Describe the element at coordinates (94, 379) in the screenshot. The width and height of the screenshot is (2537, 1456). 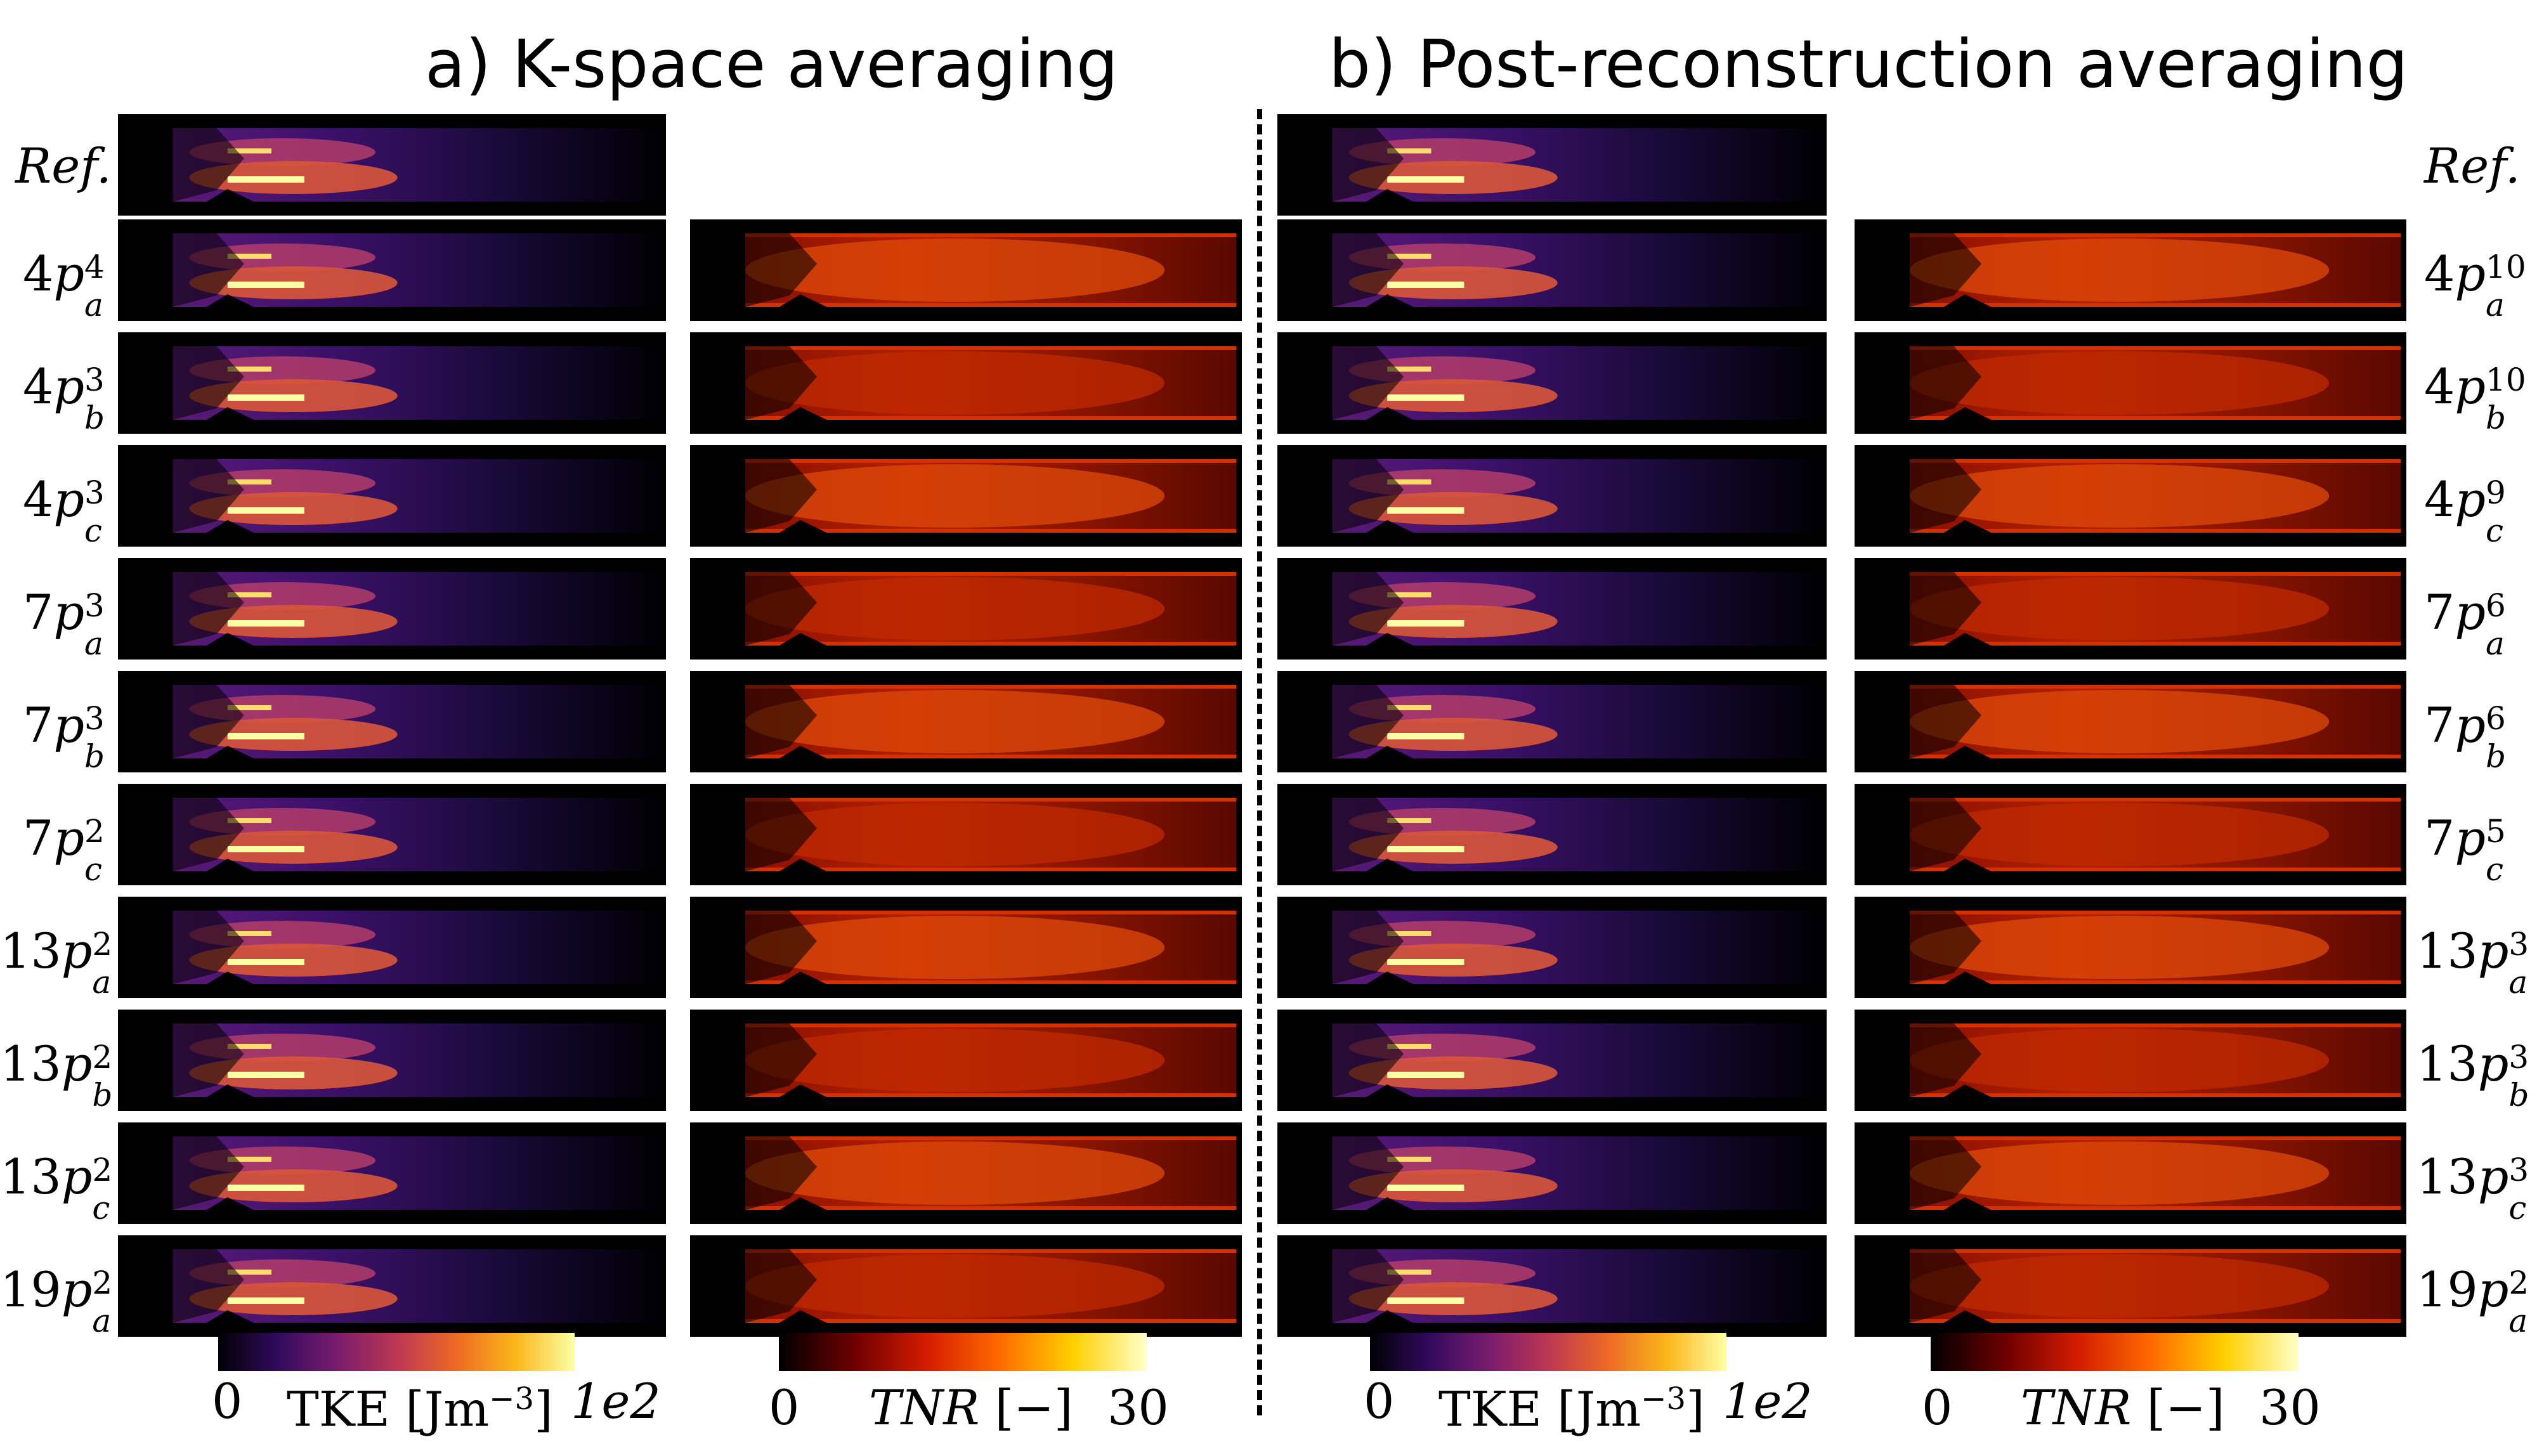
I see `label-superscript: 3` at that location.